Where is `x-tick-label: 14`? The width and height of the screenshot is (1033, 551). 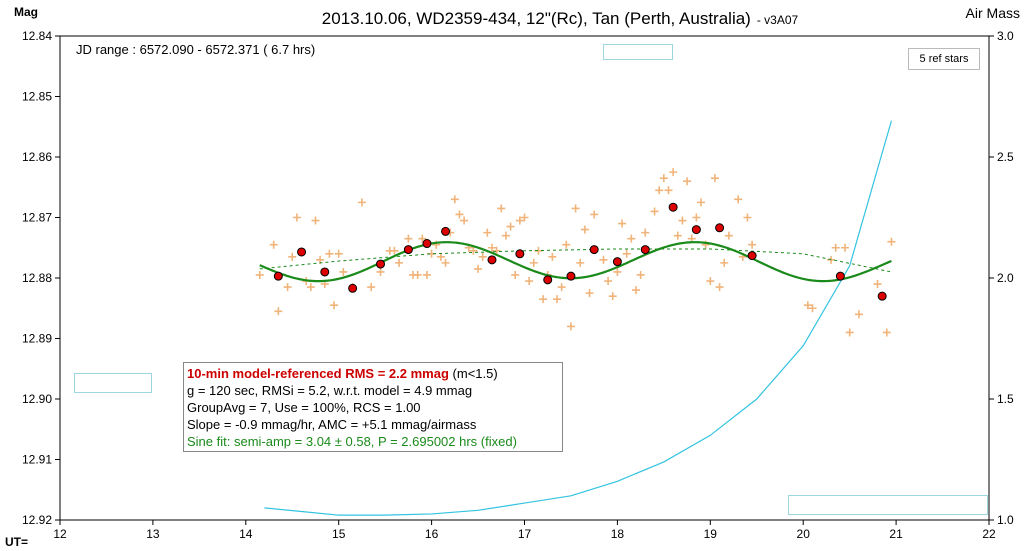
x-tick-label: 14 is located at coordinates (246, 534).